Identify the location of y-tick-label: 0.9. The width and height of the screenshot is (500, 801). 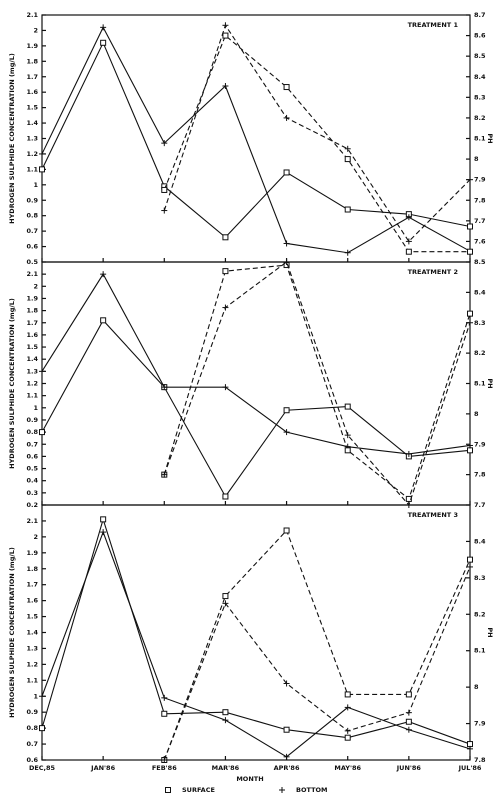
(32, 712).